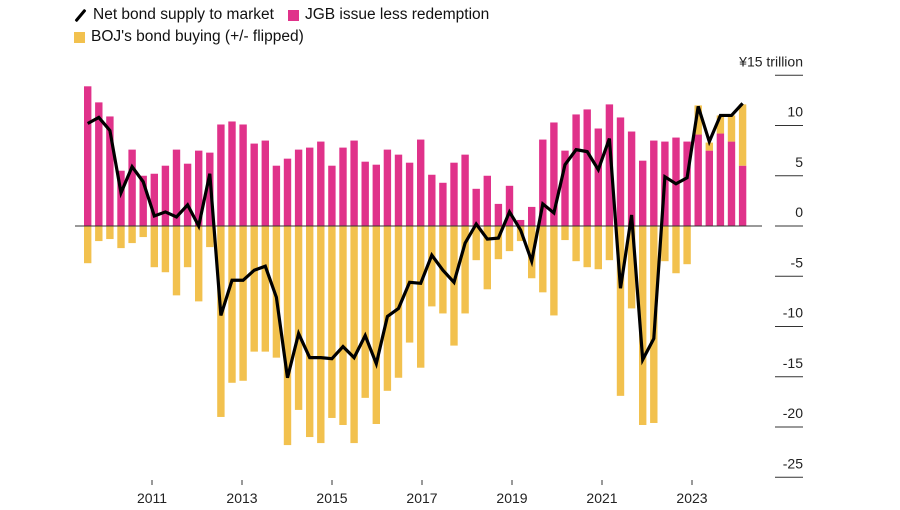 This screenshot has height=510, width=900. What do you see at coordinates (397, 14) in the screenshot?
I see `legend-label-jgb: JGB issue less redemption` at bounding box center [397, 14].